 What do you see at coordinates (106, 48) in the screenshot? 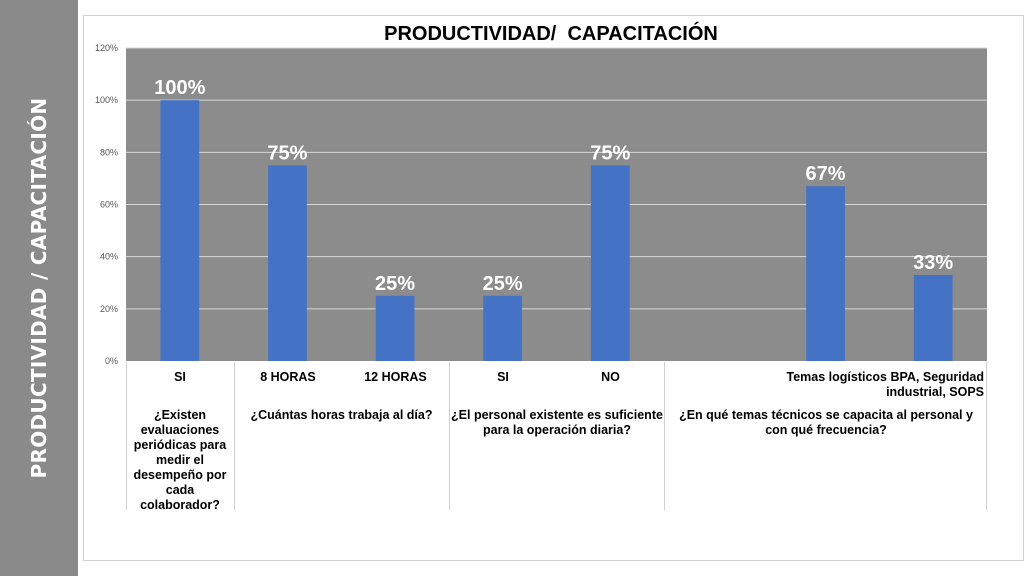
I see `y-tick-label: 120%` at bounding box center [106, 48].